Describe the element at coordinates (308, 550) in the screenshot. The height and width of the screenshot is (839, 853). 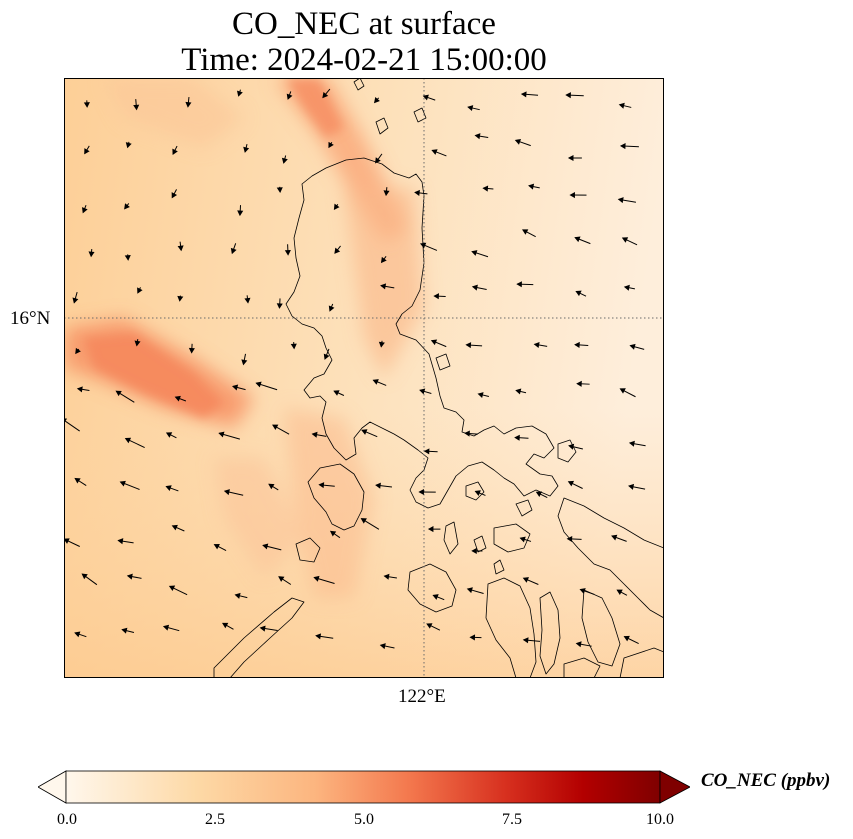
I see `calamian-islands` at that location.